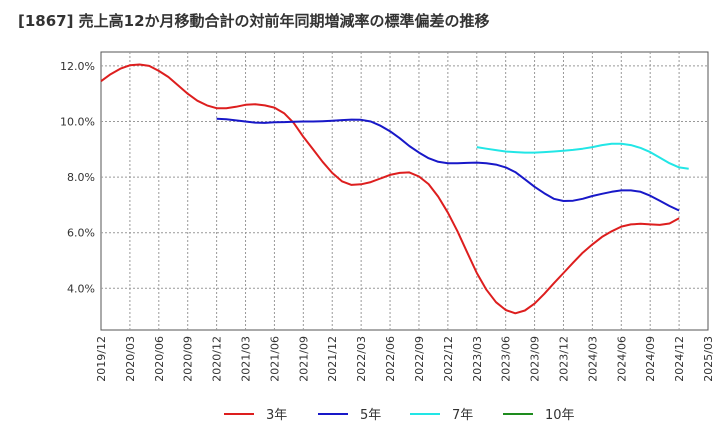  What do you see at coordinates (274, 359) in the screenshot?
I see `x-tick-label: 2021/06` at bounding box center [274, 359].